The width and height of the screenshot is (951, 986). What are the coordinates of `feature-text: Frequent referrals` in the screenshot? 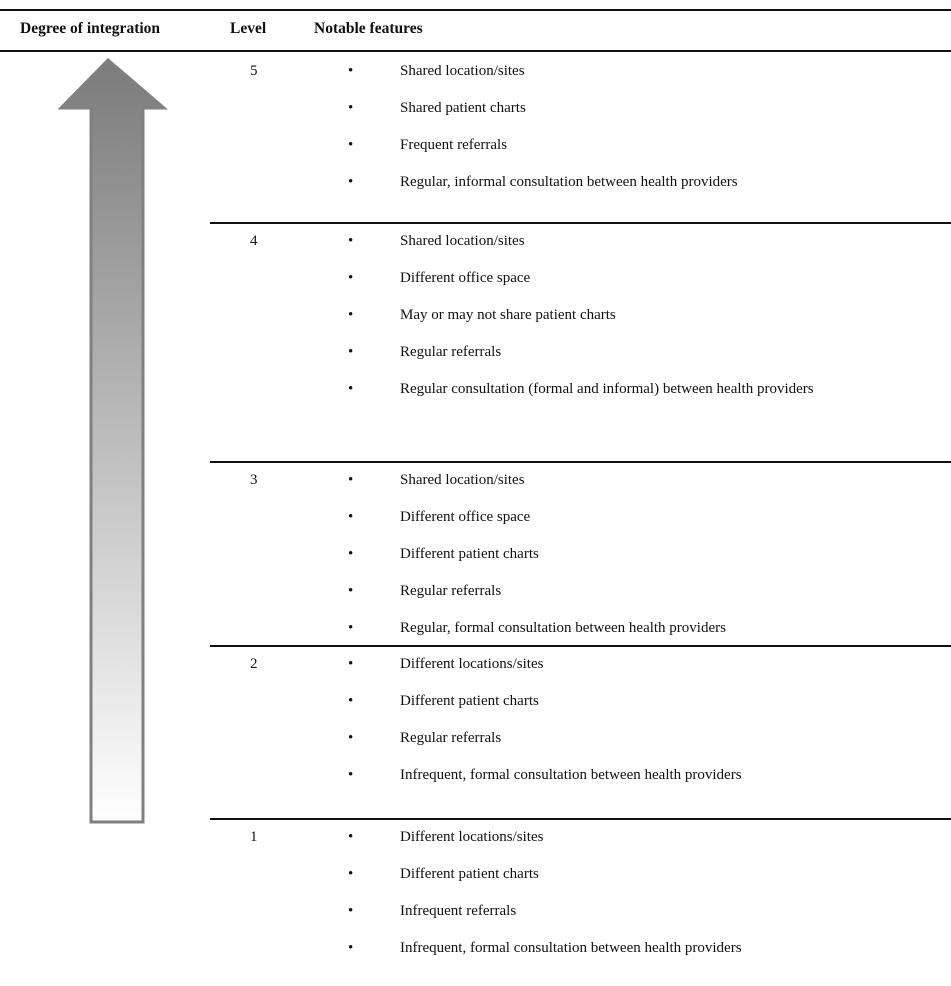 It's located at (454, 145).